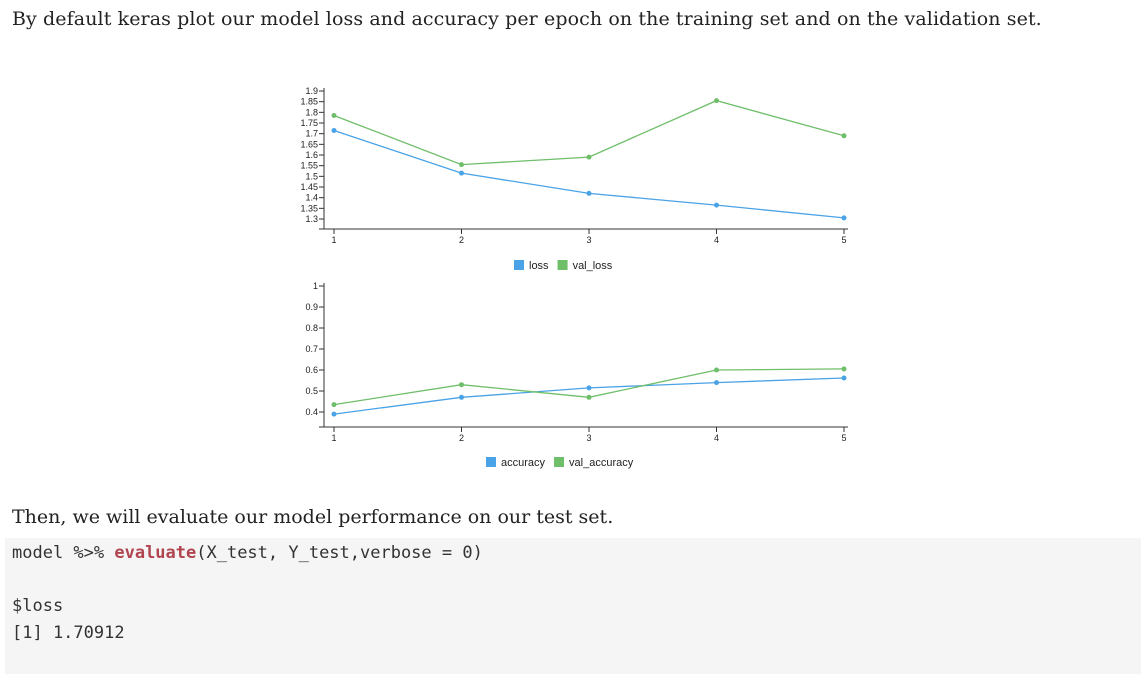  Describe the element at coordinates (155, 553) in the screenshot. I see `code-function: evaluate` at that location.